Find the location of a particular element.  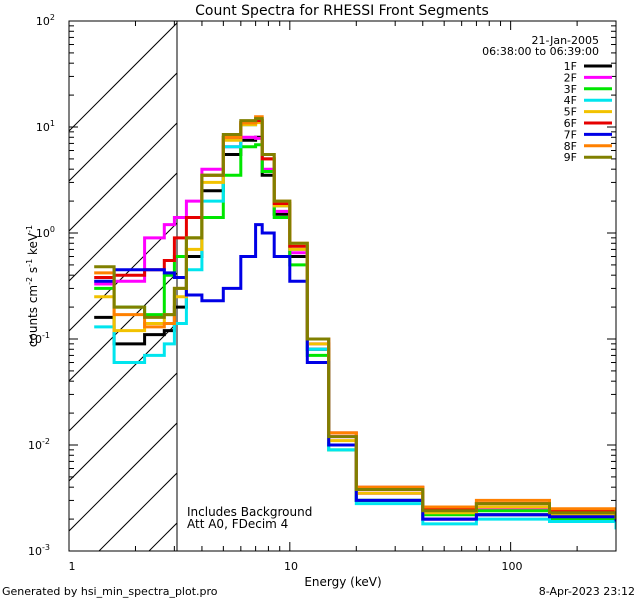

legend-label: 1F is located at coordinates (570, 66).